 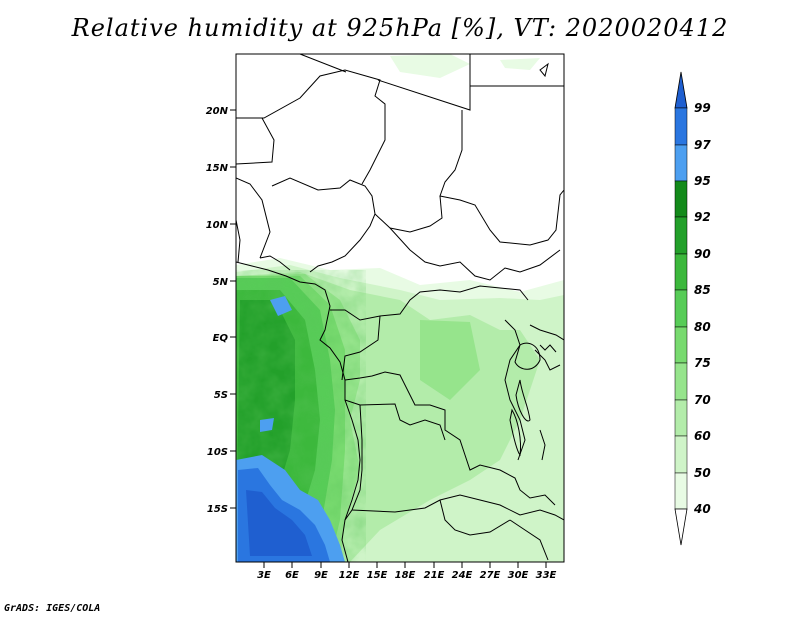 I want to click on svg-text: EQ, so click(x=221, y=338).